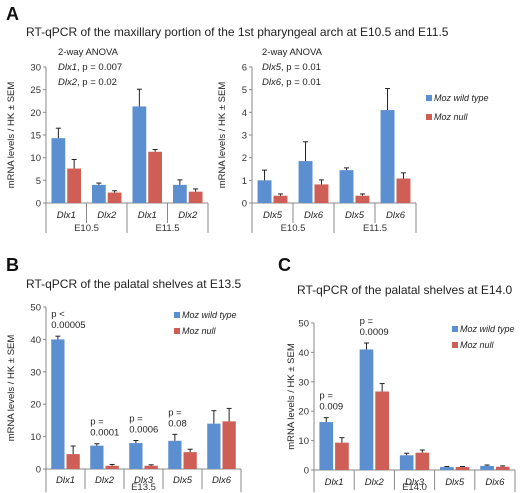  What do you see at coordinates (107, 215) in the screenshot?
I see `x-tick-label: Dlx2` at bounding box center [107, 215].